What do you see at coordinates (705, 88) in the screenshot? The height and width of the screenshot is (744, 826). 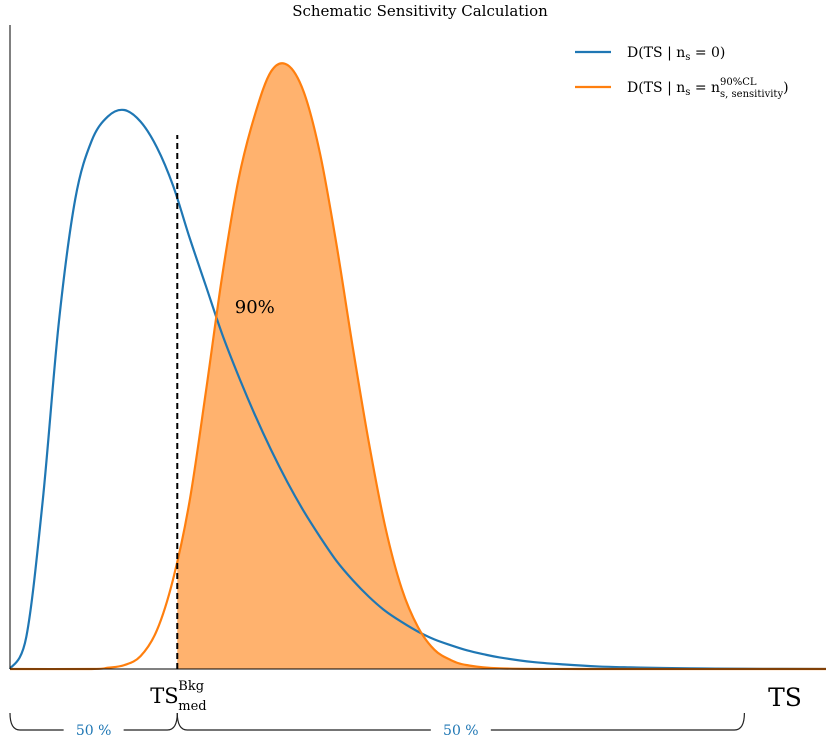 I see `legend-tail: = n` at bounding box center [705, 88].